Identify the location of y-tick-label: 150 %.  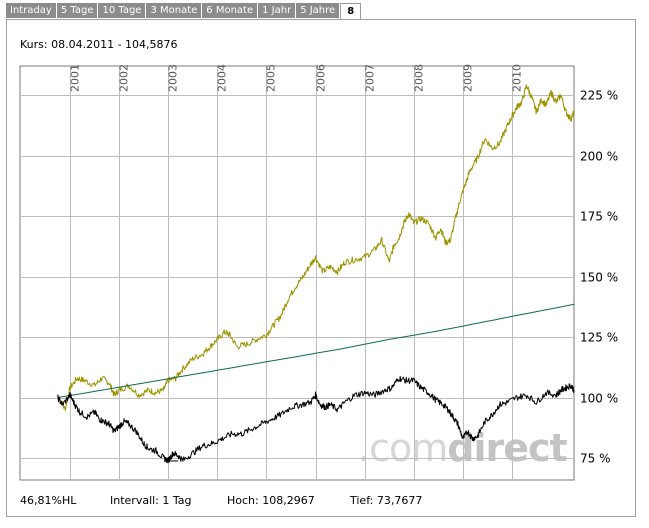
(599, 278).